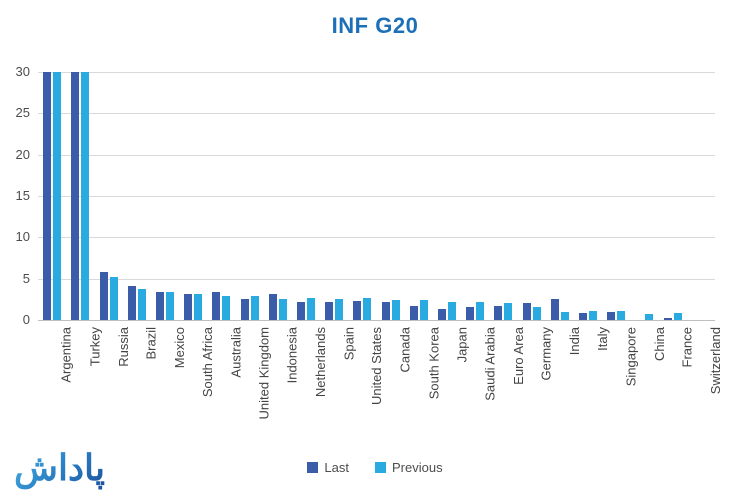 This screenshot has width=750, height=500. I want to click on bar-previous-italy, so click(593, 315).